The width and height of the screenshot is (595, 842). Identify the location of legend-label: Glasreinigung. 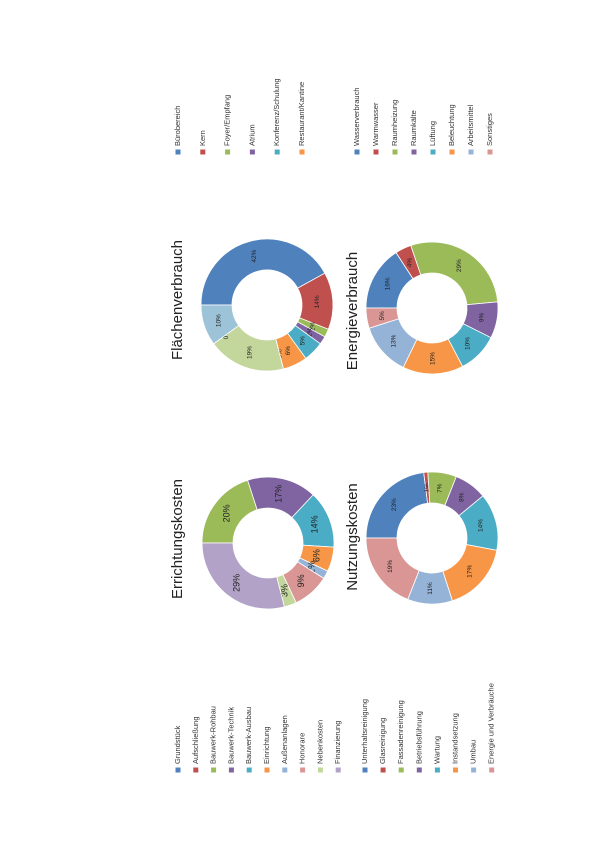
(382, 741).